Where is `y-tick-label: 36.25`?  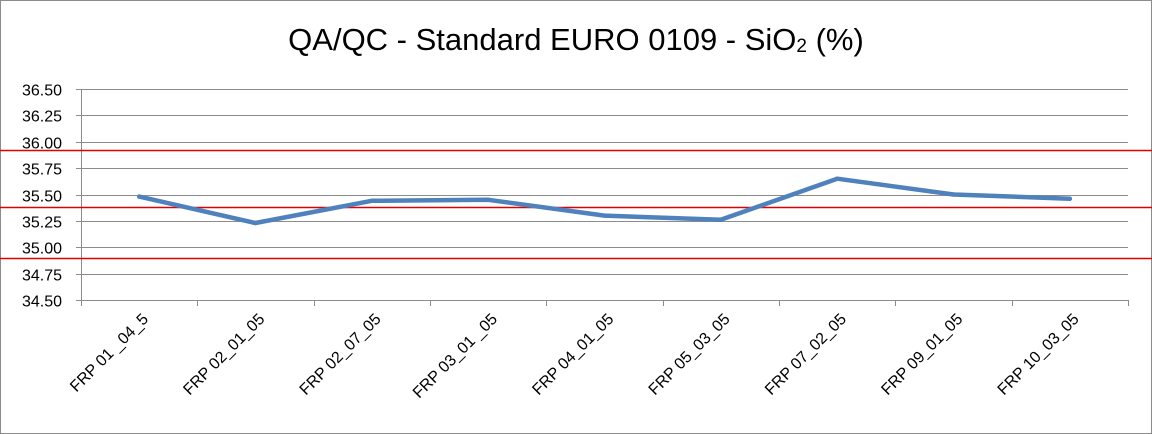
y-tick-label: 36.25 is located at coordinates (42, 117).